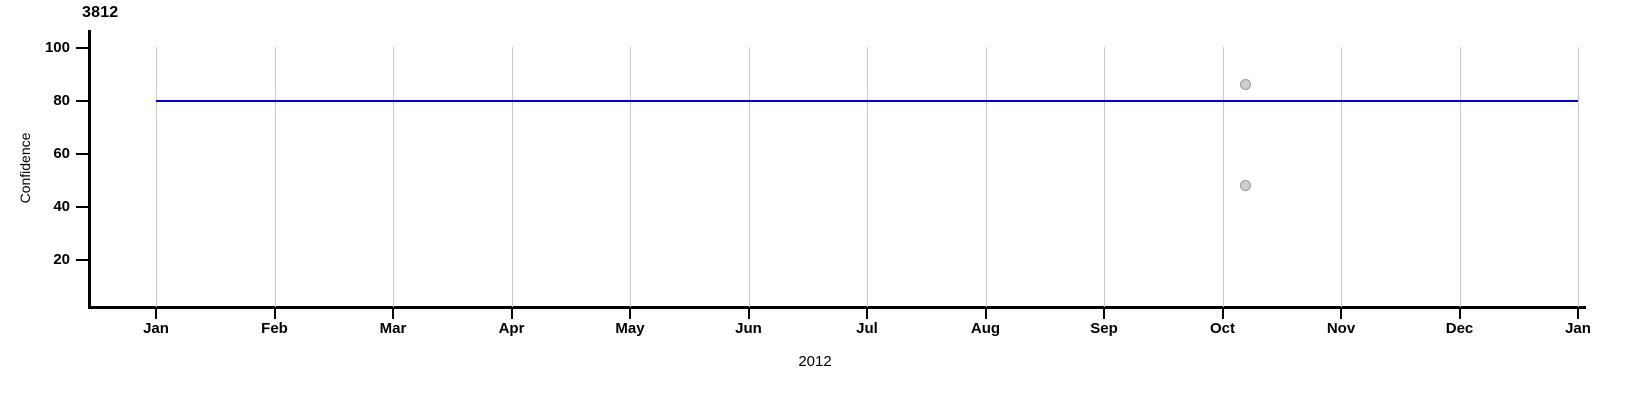  I want to click on threshold-line, so click(867, 101).